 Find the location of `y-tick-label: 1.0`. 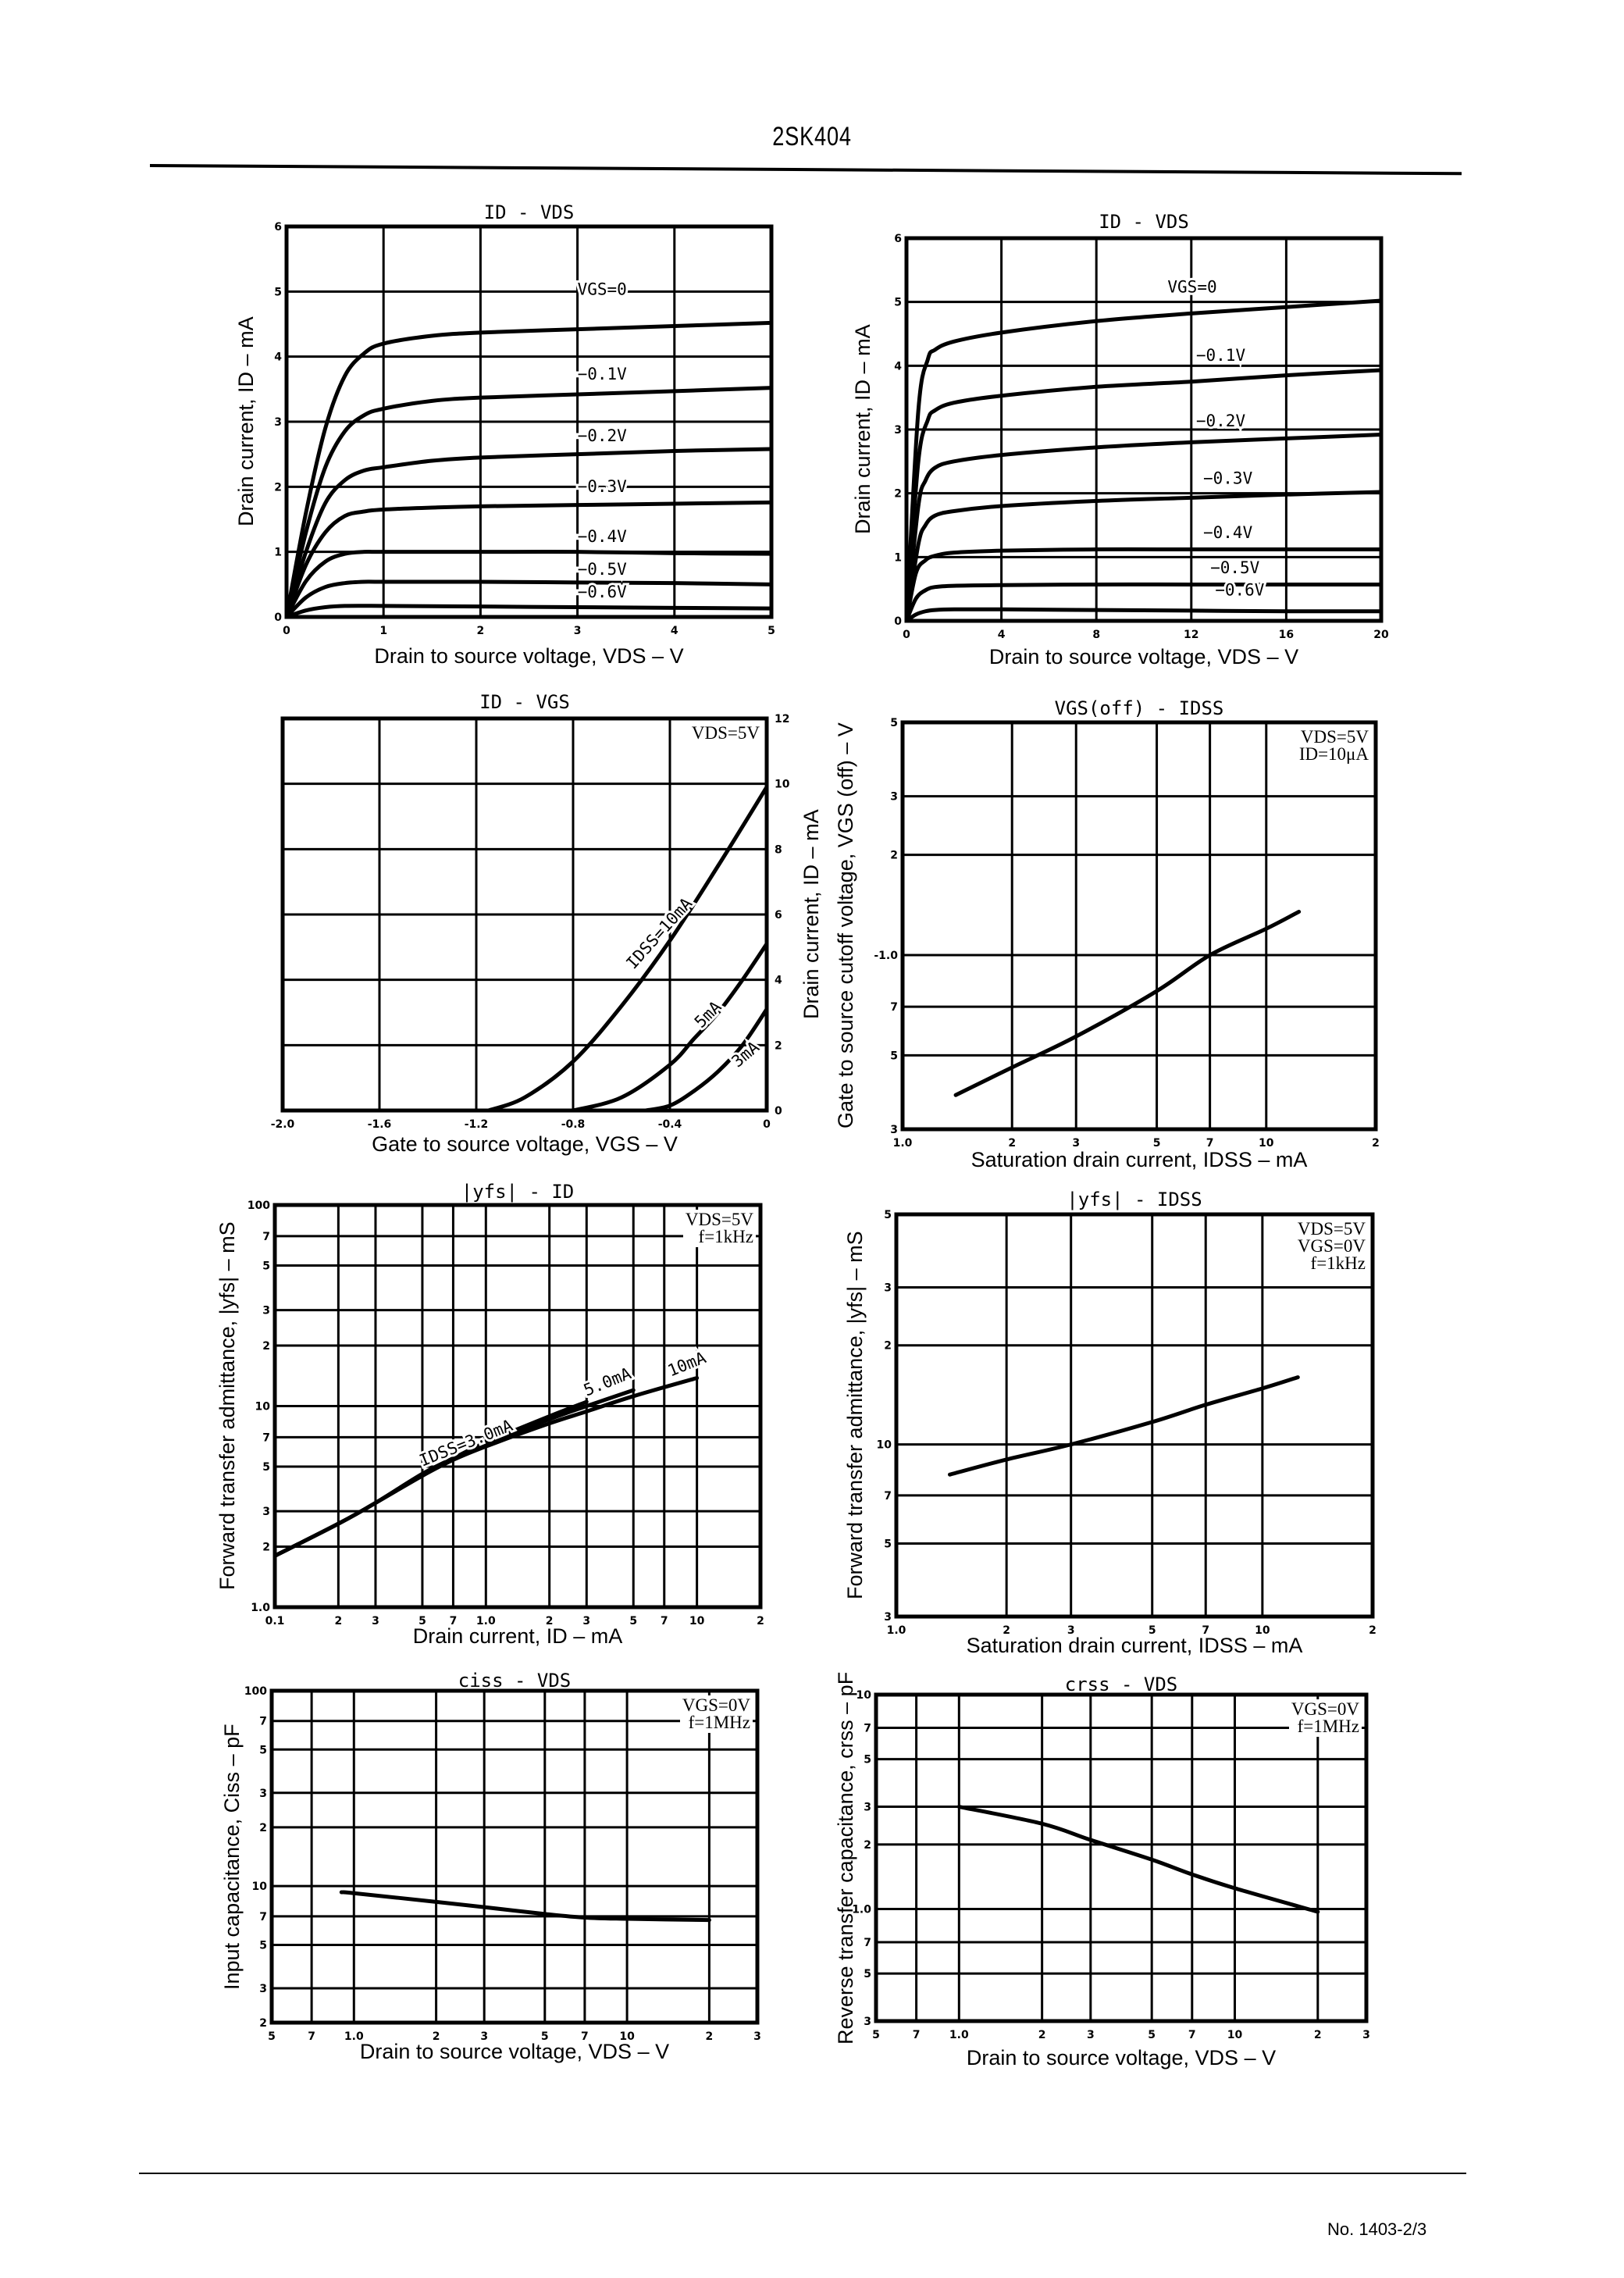

y-tick-label: 1.0 is located at coordinates (260, 1608).